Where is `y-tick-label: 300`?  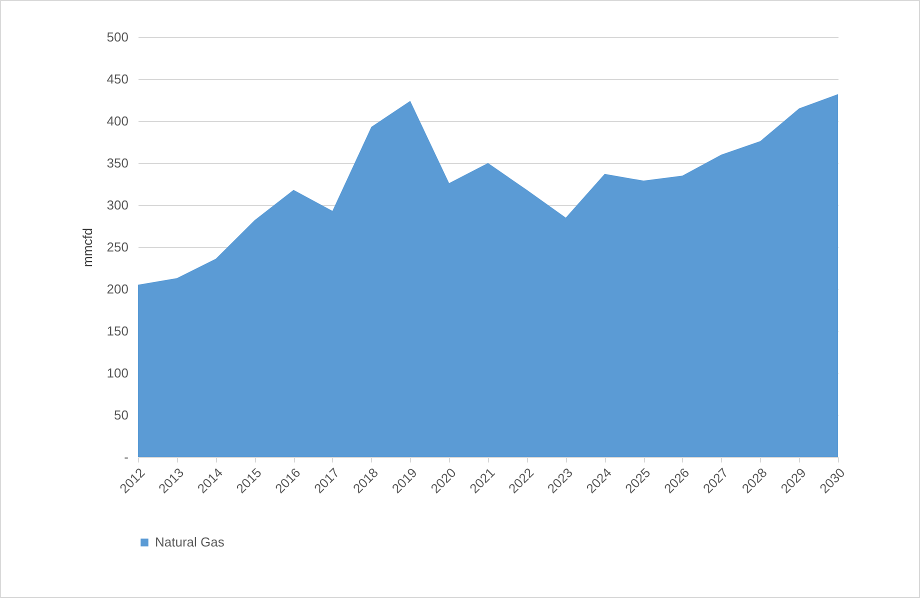 y-tick-label: 300 is located at coordinates (117, 205).